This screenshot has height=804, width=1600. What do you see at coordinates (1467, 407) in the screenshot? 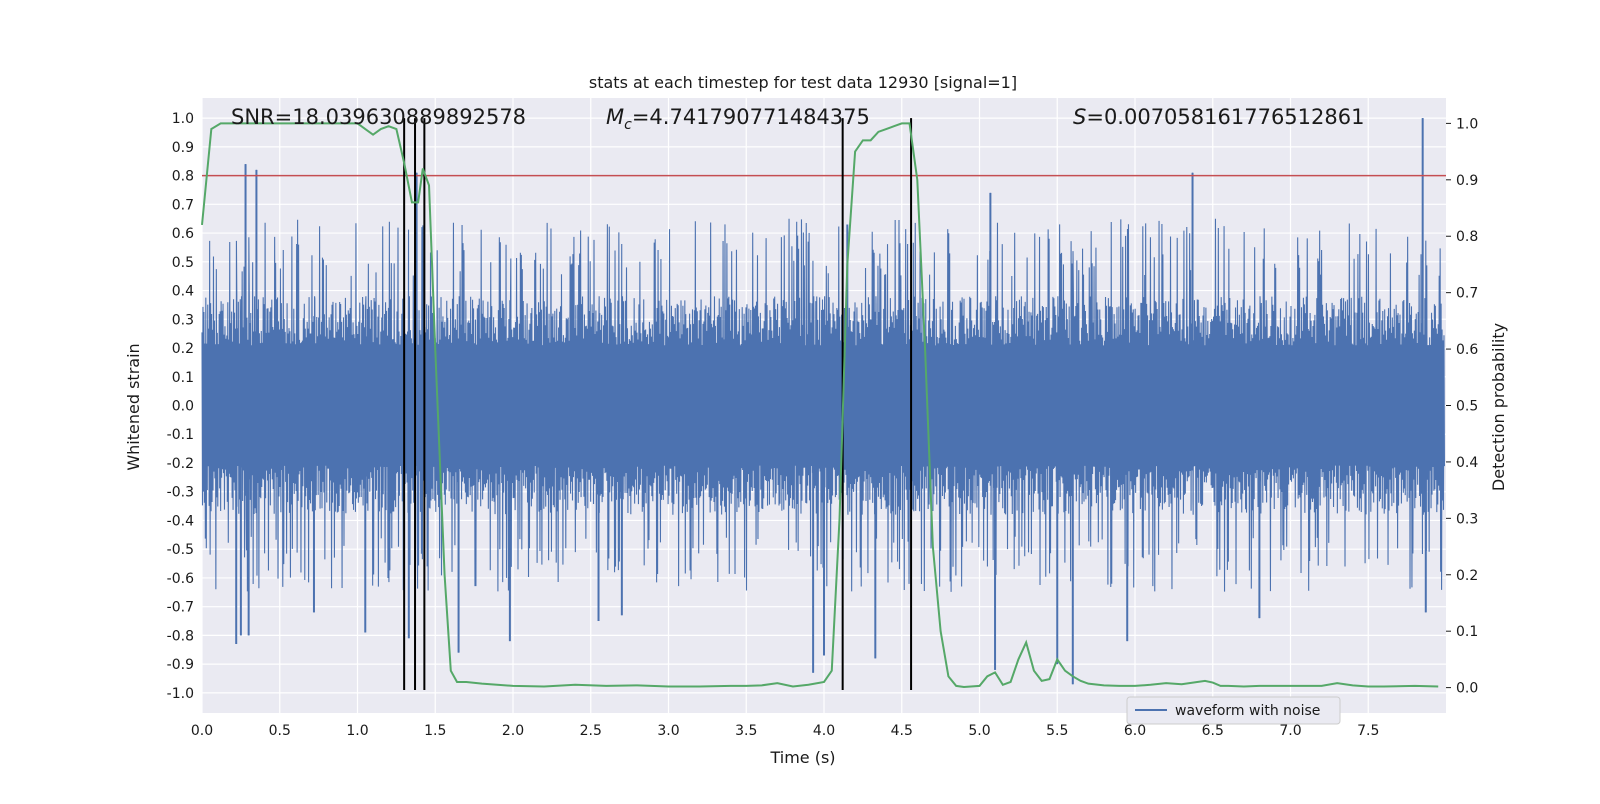
I see `y-right-tick-label: 0.5` at bounding box center [1467, 407].